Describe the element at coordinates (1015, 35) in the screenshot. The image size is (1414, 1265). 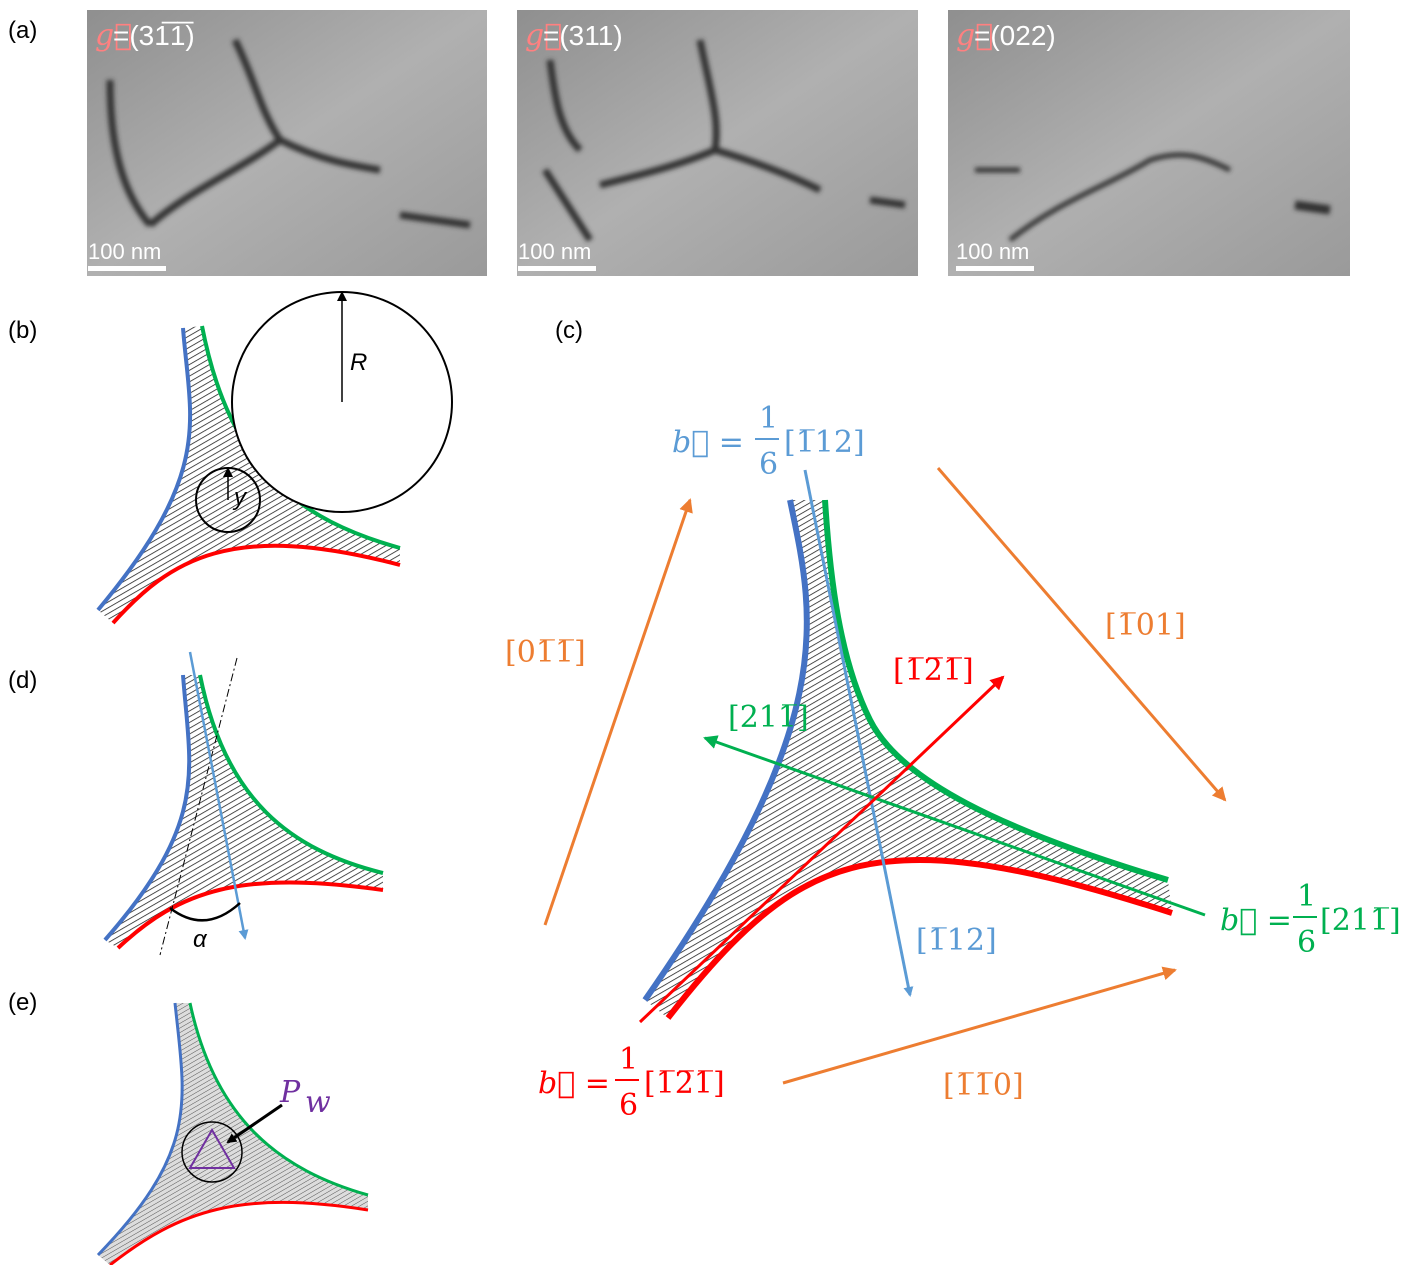
I see `reflection: =(022)` at that location.